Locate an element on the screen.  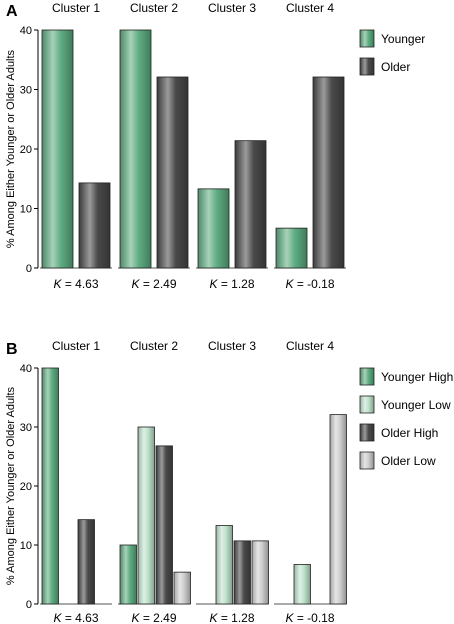
legend-item: Younger High is located at coordinates (406, 376).